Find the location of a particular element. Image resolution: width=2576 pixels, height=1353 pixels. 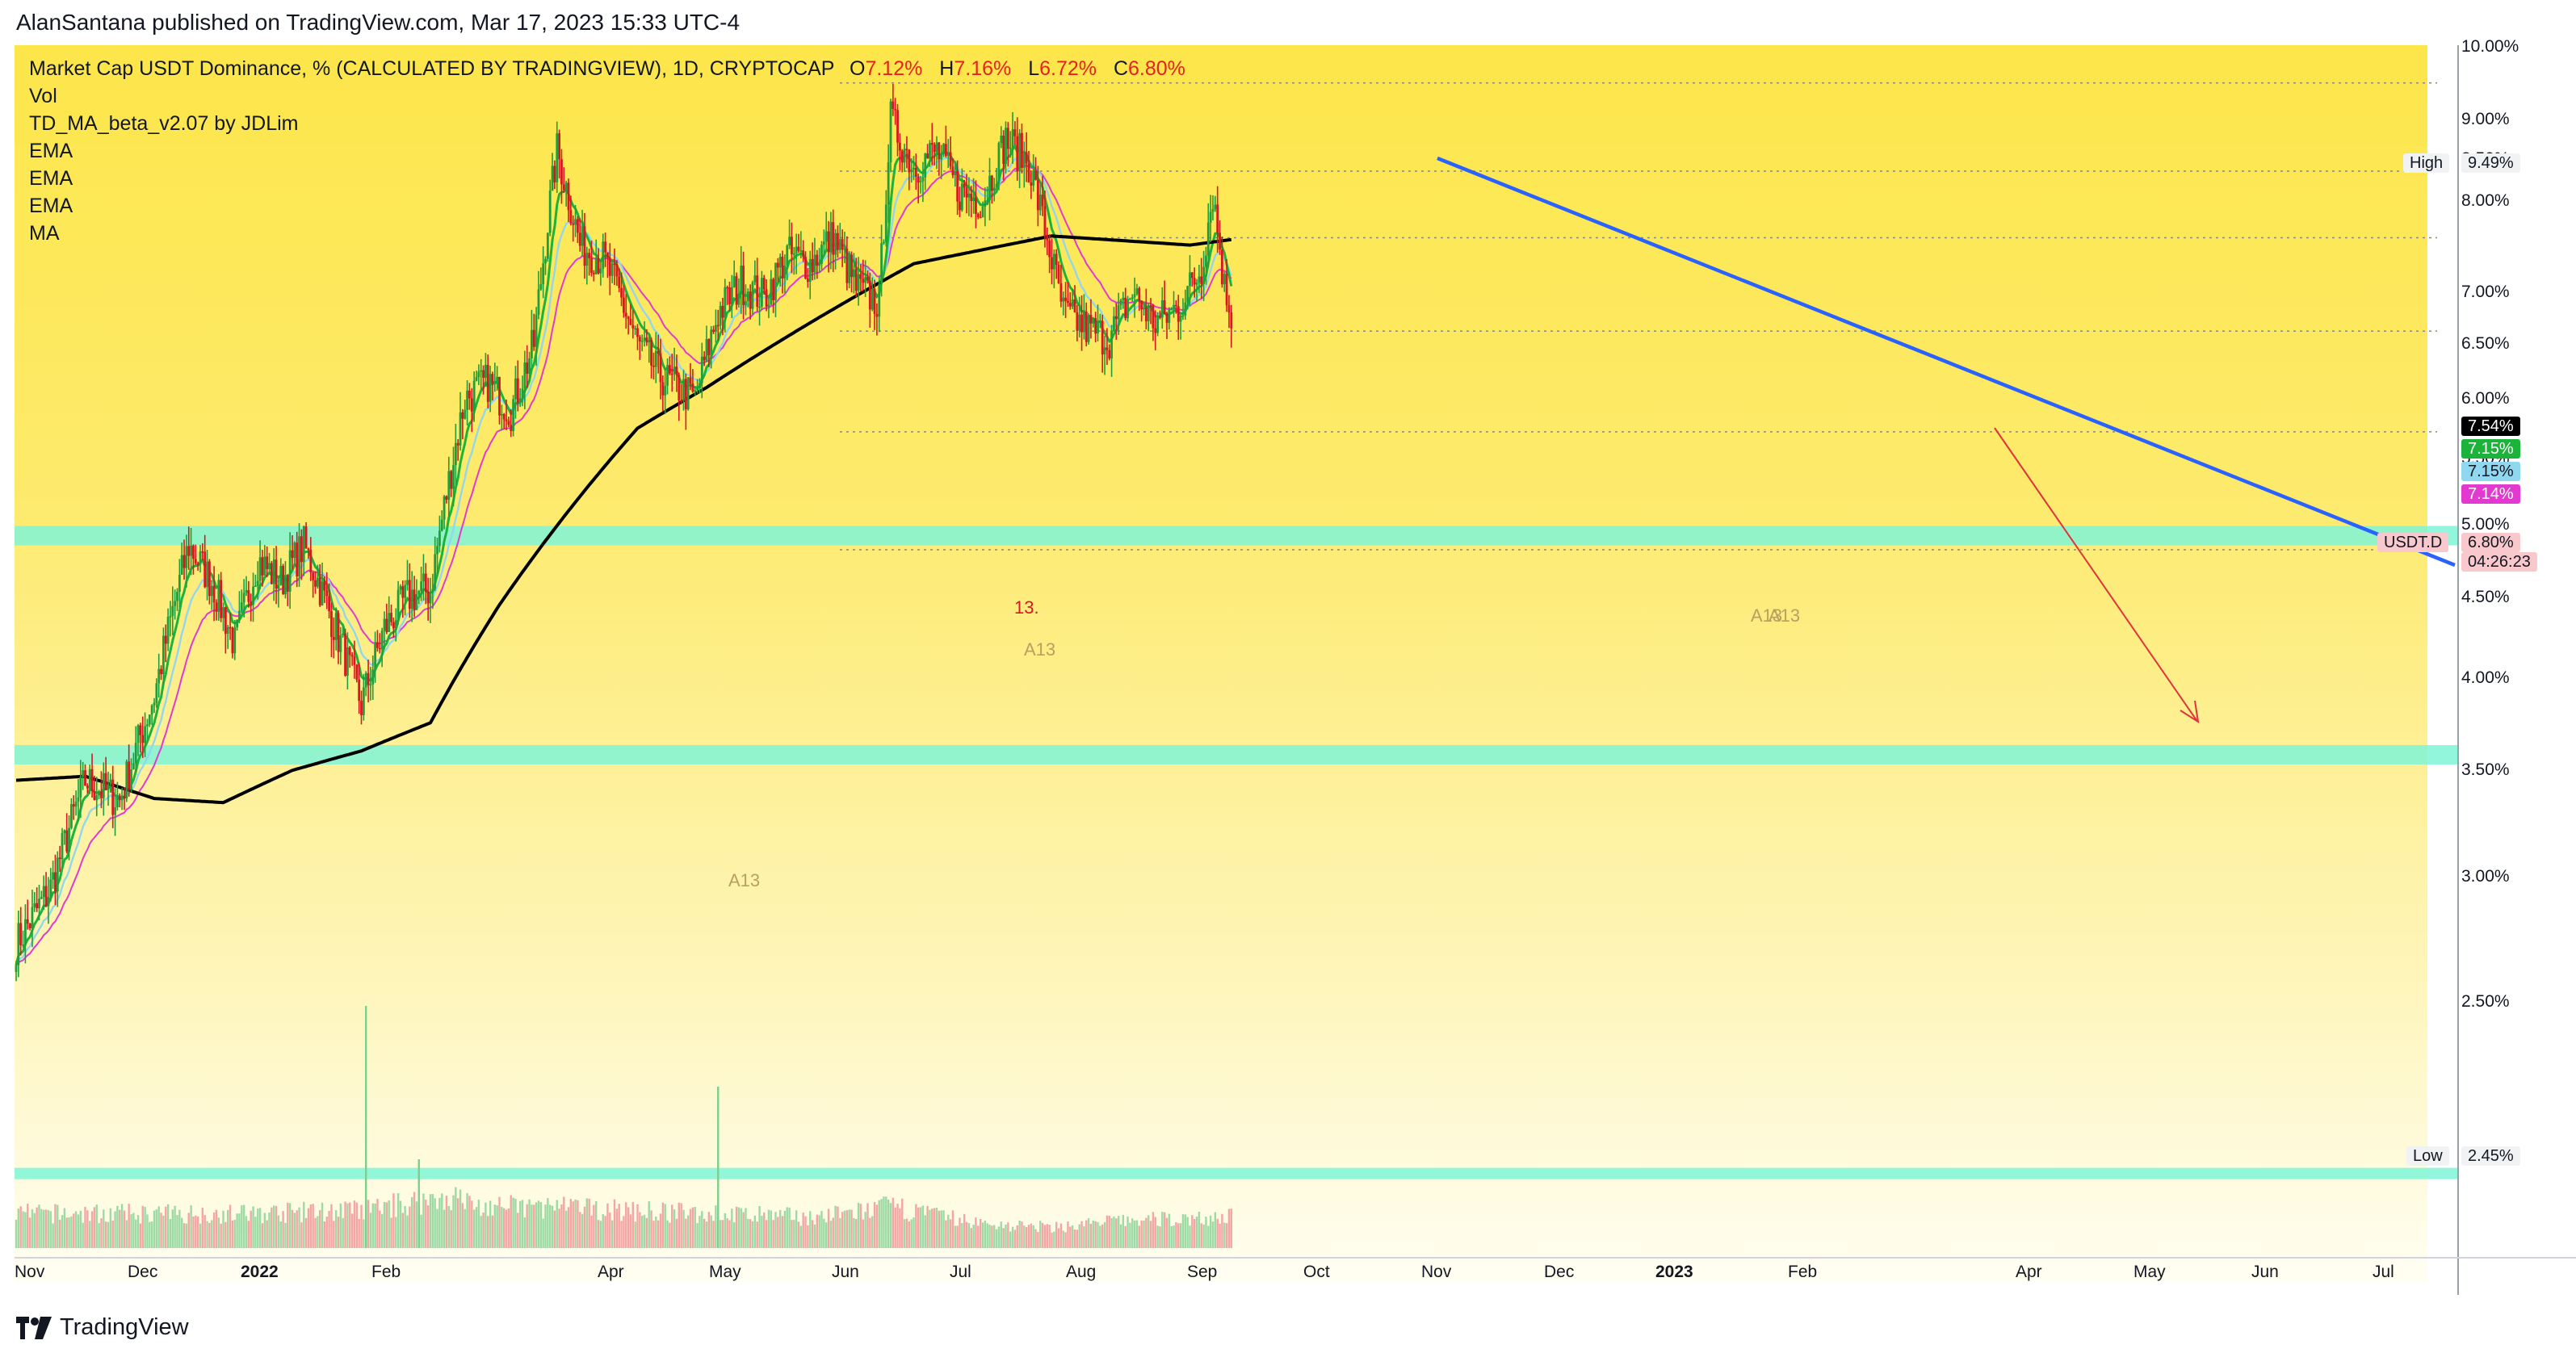

tradingview-brand: TradingView is located at coordinates (102, 1327).